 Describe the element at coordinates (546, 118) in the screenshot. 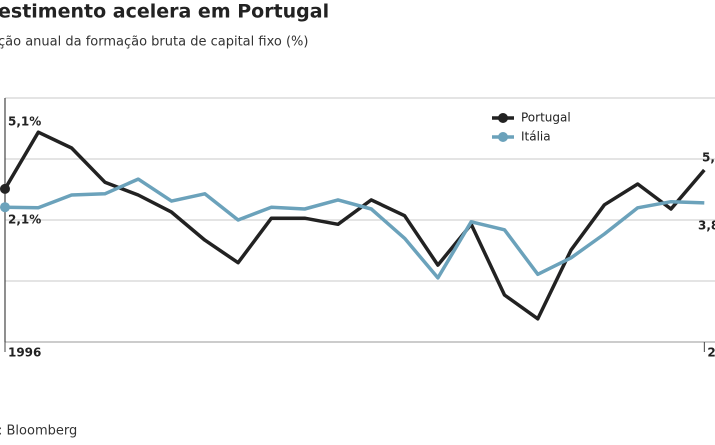

I see `legend-label: Portugal` at that location.